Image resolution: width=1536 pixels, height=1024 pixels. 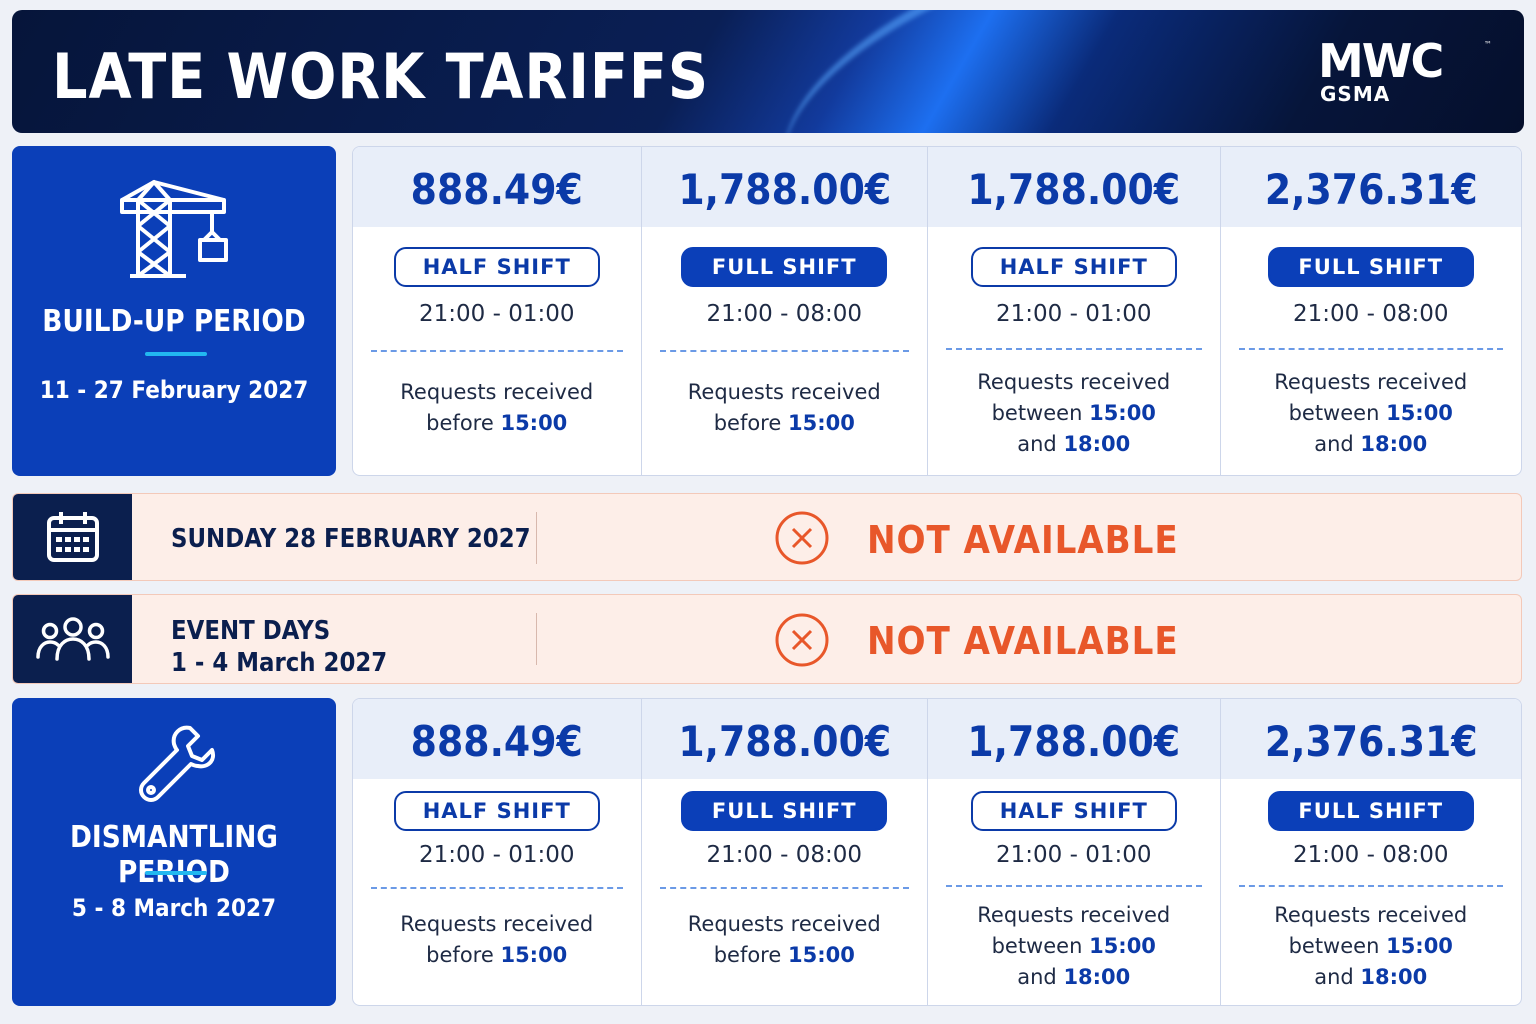 I want to click on dismantling-accent-line, so click(x=176, y=873).